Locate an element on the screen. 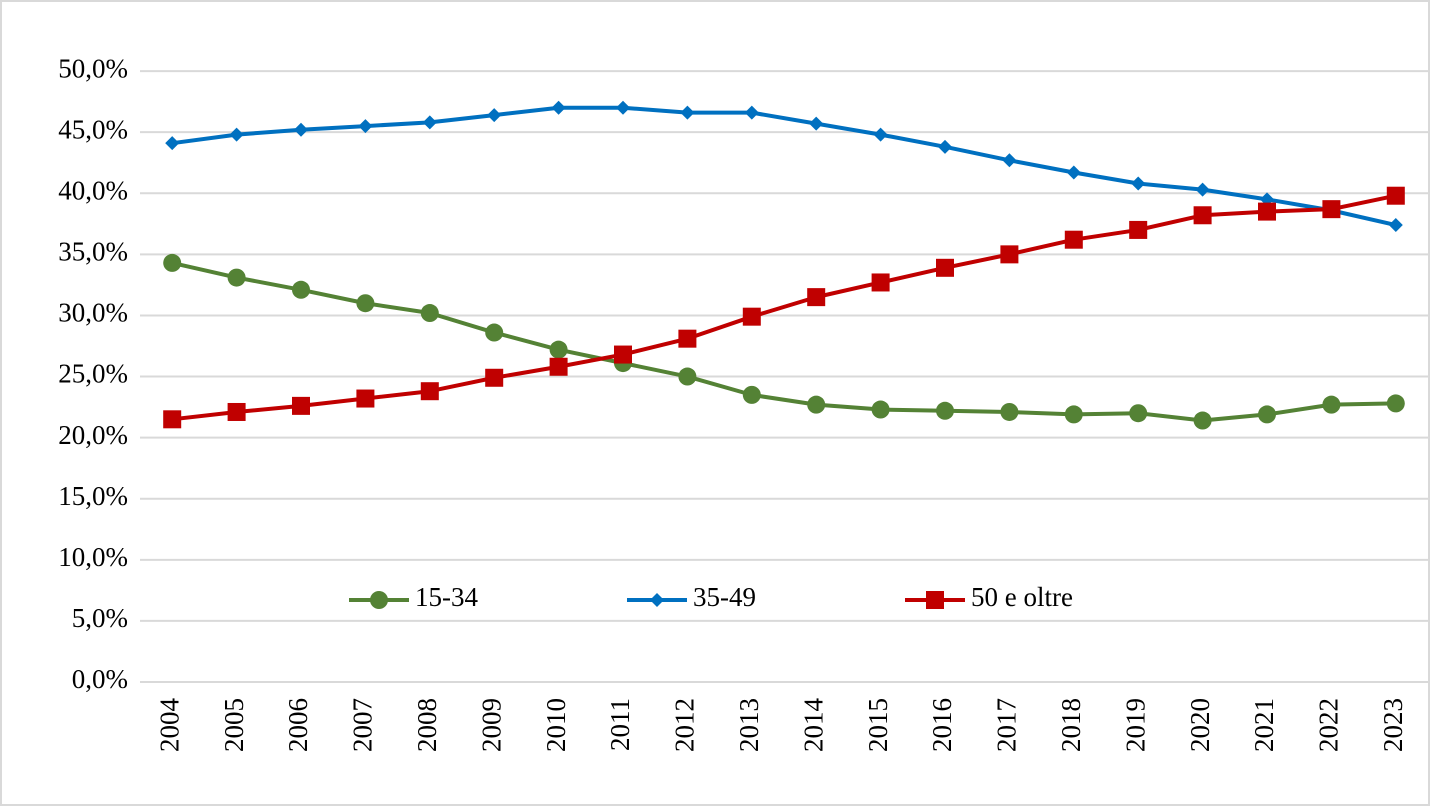 The width and height of the screenshot is (1430, 806). x-tick-label: 2017 is located at coordinates (1007, 725).